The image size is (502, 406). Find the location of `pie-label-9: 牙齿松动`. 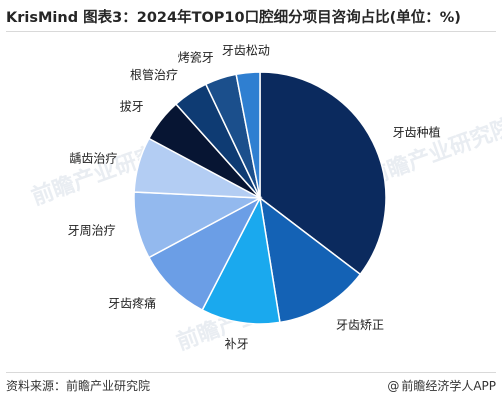

pie-label-9: 牙齿松动 is located at coordinates (246, 51).